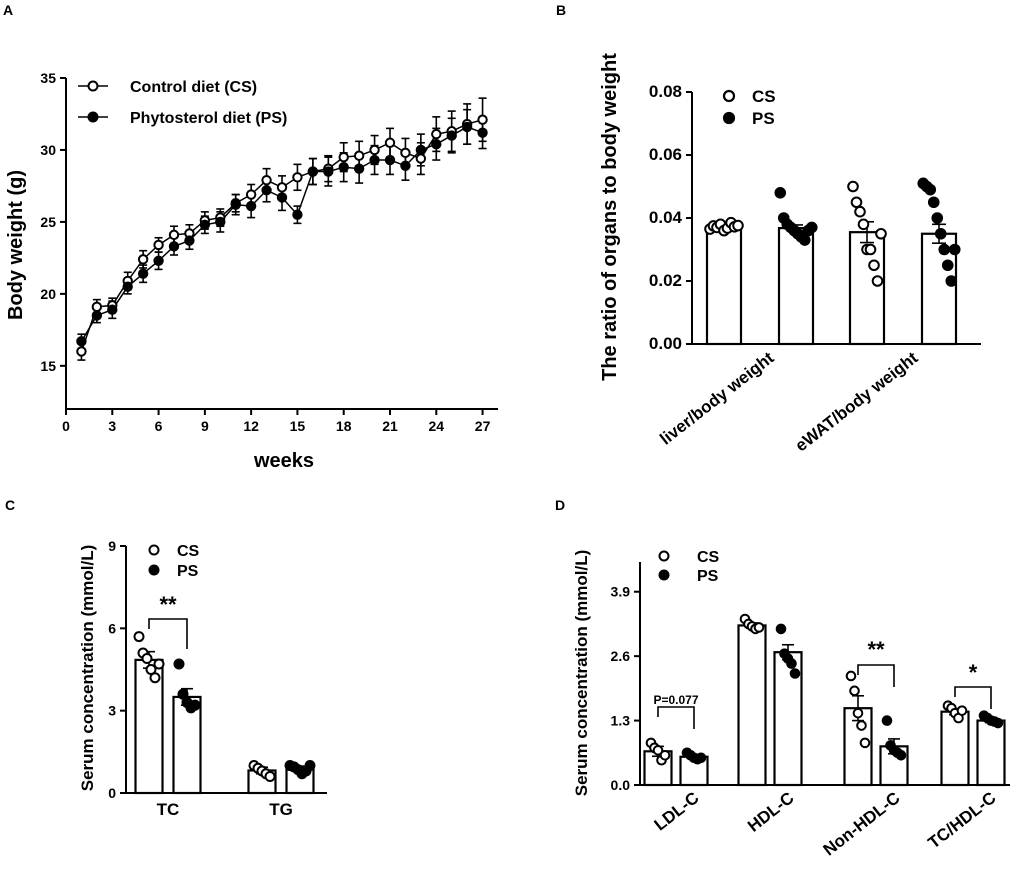 Image resolution: width=1021 pixels, height=870 pixels. What do you see at coordinates (666, 217) in the screenshot?
I see `y-tick-label: 0.04` at bounding box center [666, 217].